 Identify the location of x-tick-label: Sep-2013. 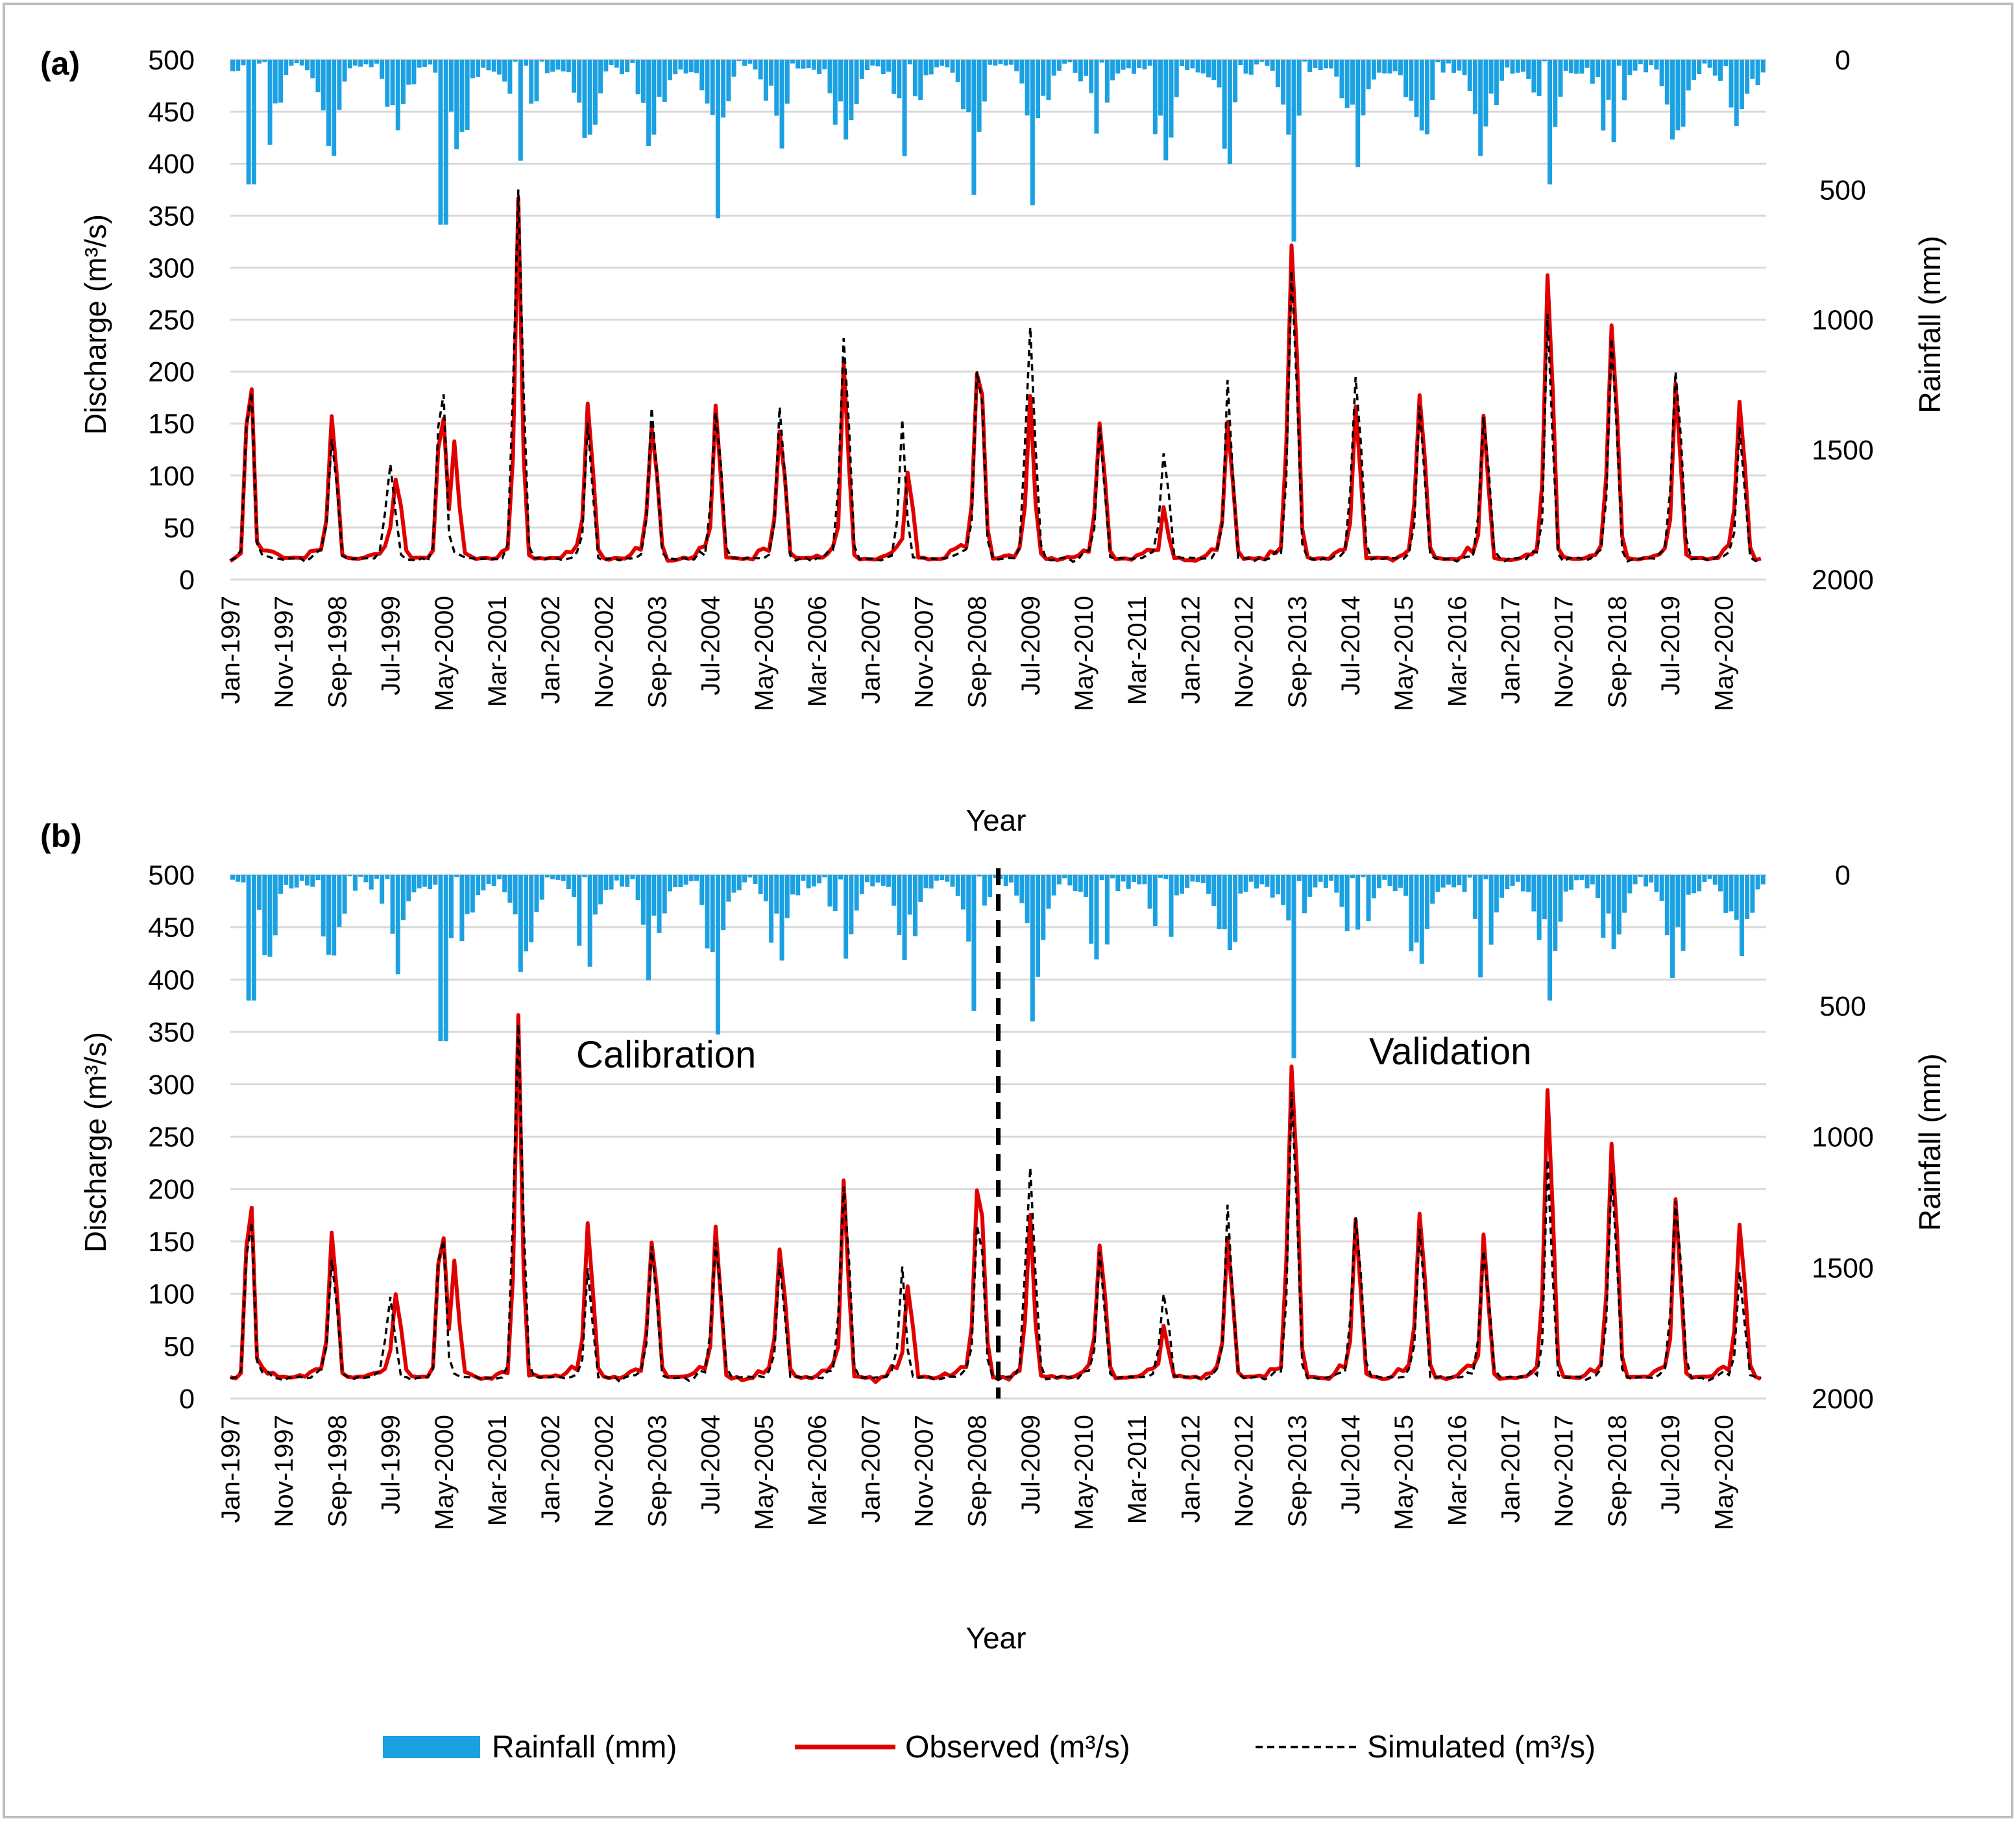
(1297, 652).